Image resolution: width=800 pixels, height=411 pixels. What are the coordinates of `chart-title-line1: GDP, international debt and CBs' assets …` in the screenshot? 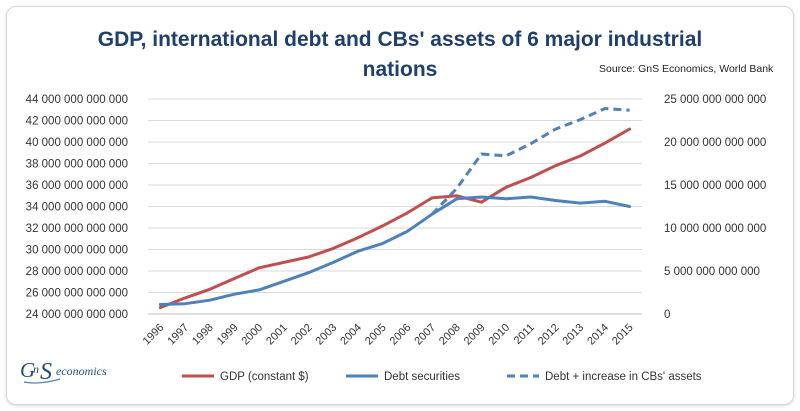 It's located at (400, 39).